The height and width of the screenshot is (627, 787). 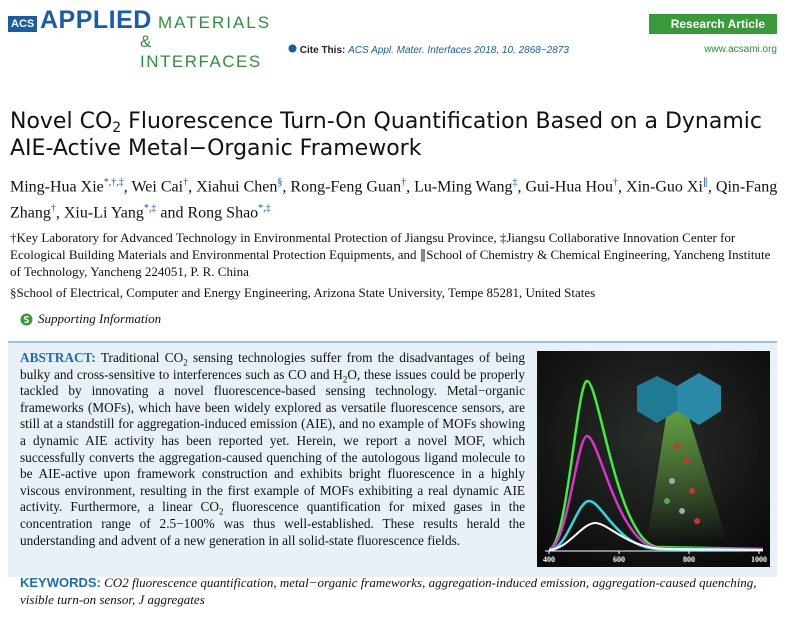 What do you see at coordinates (515, 182) in the screenshot?
I see `author-affil-mark: ‡` at bounding box center [515, 182].